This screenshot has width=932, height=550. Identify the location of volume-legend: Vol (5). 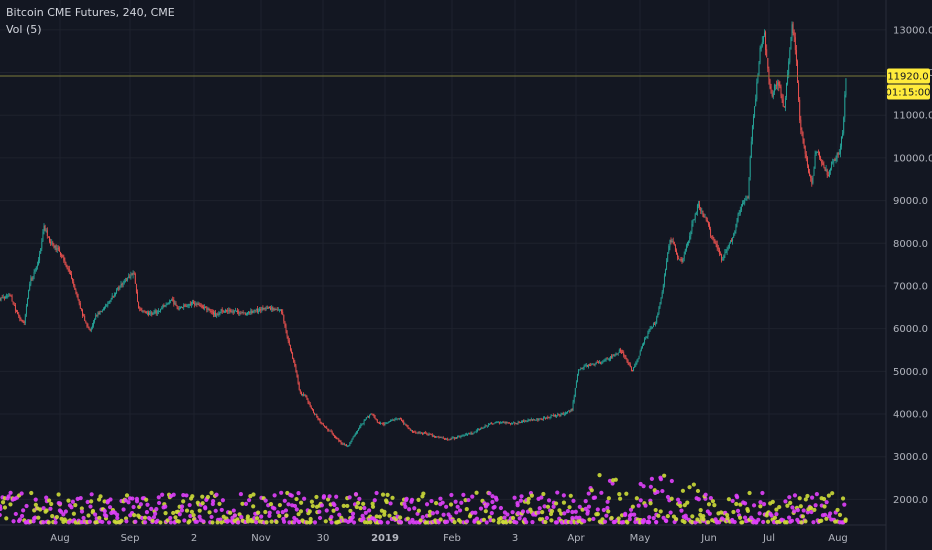
(24, 29).